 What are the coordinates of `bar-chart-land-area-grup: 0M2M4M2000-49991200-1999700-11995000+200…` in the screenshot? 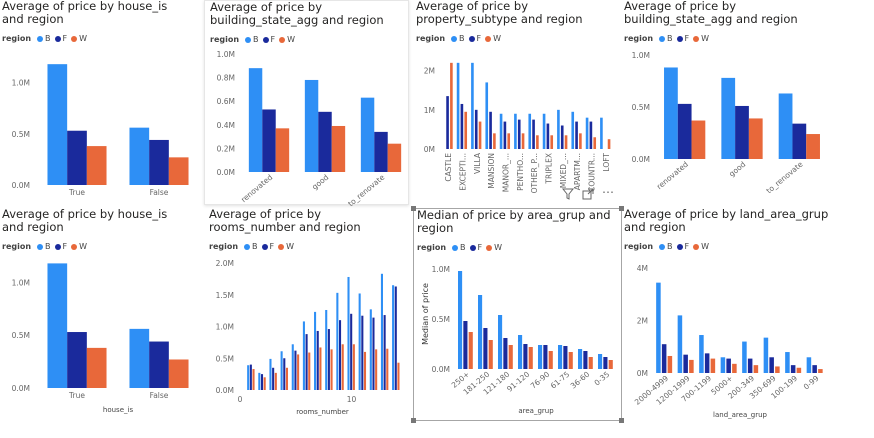 It's located at (727, 323).